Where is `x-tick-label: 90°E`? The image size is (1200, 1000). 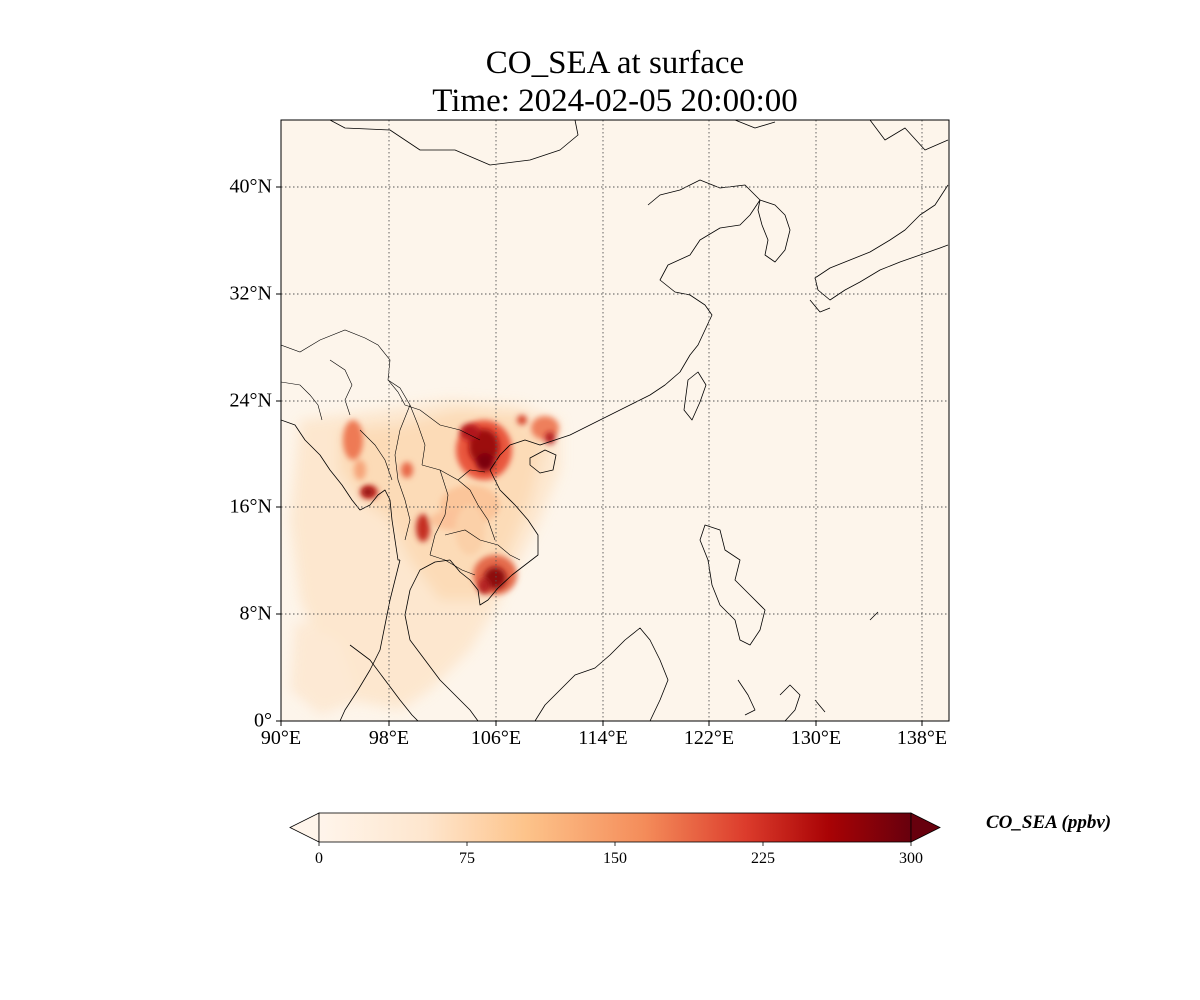
x-tick-label: 90°E is located at coordinates (281, 738).